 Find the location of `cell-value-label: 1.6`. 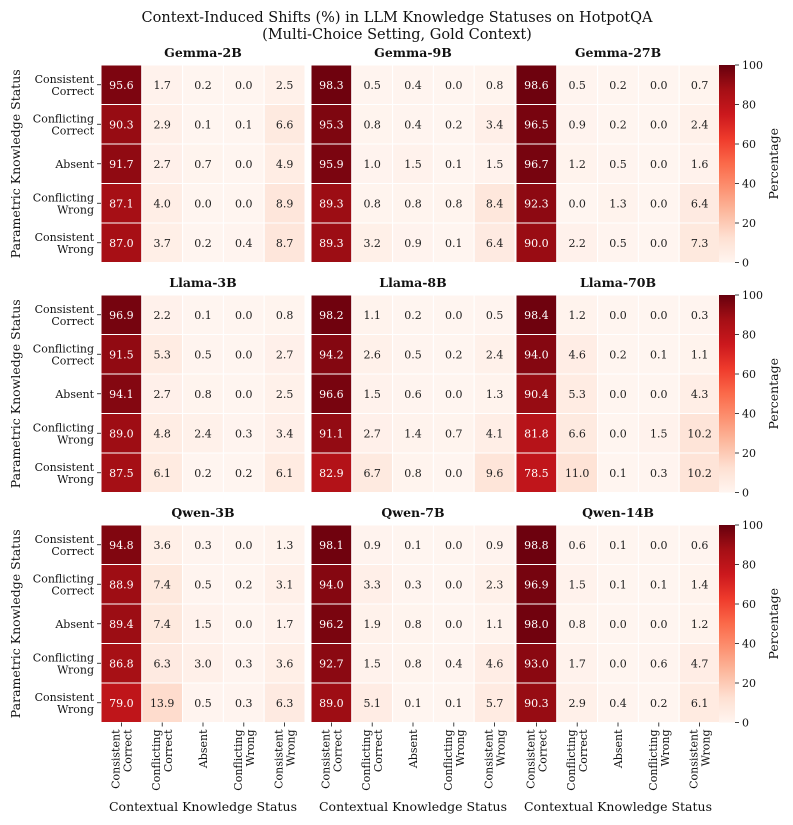

cell-value-label: 1.6 is located at coordinates (700, 164).